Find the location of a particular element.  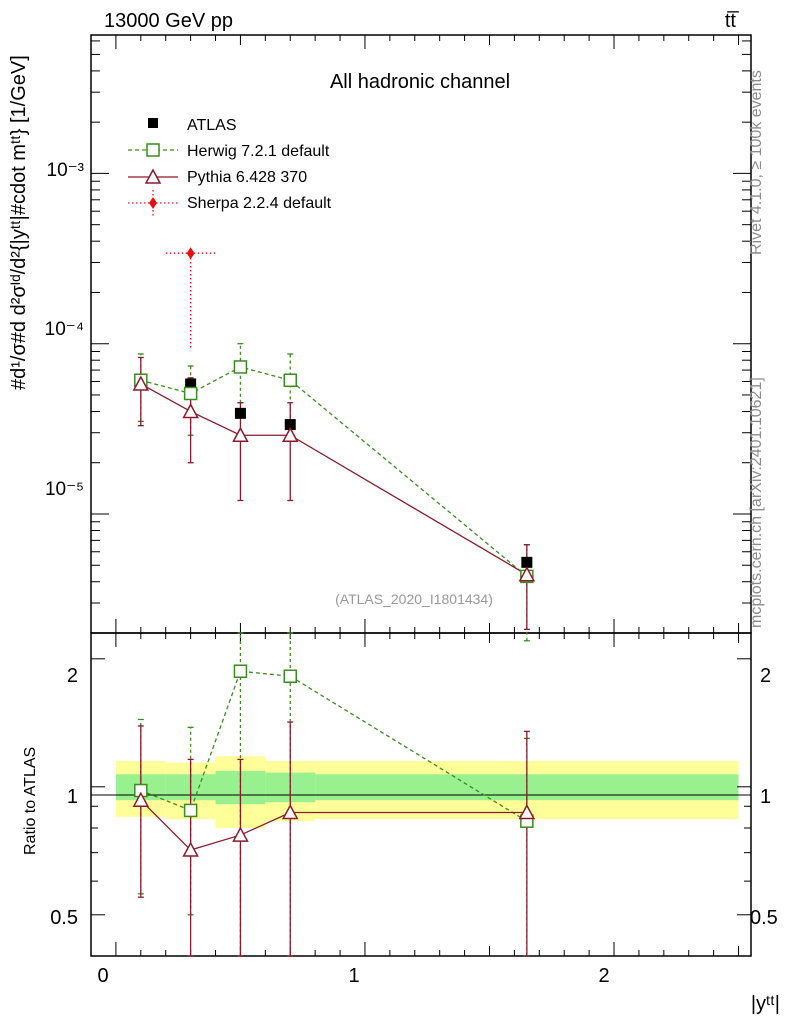

herwig-ratio-line is located at coordinates (334, 746).